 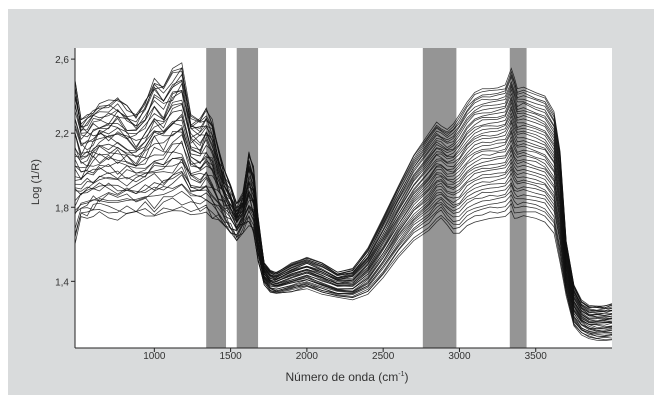 I want to click on y-axis-ticks: 1,4 1,8 2,2 2,6, so click(x=65, y=171).